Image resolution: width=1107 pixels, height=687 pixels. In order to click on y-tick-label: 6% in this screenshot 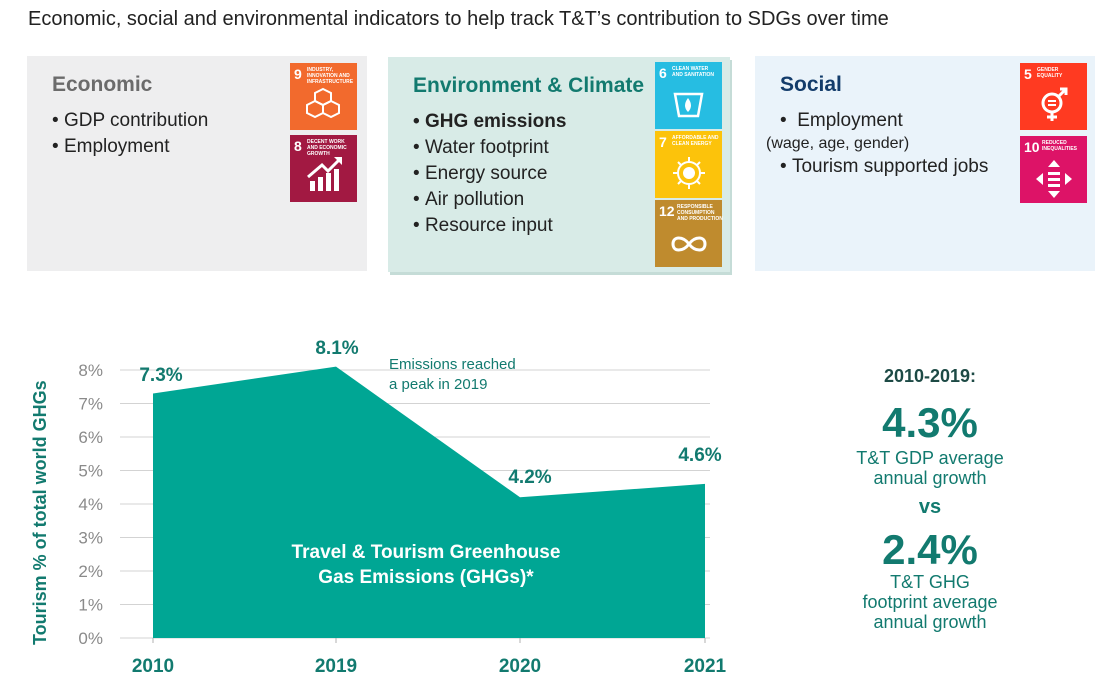, I will do `click(90, 437)`.